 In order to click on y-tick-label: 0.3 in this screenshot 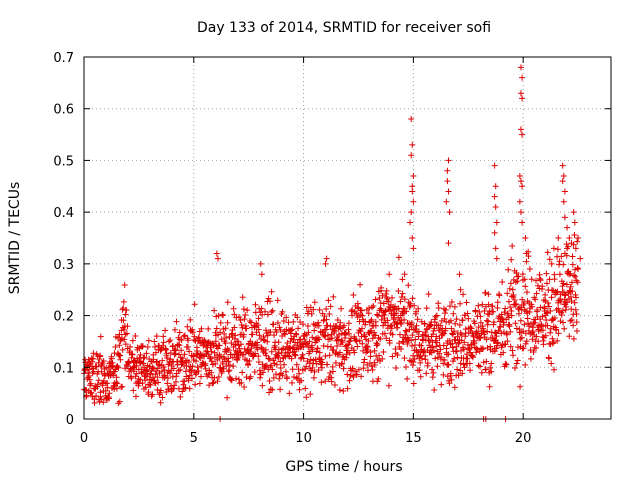, I will do `click(63, 265)`.